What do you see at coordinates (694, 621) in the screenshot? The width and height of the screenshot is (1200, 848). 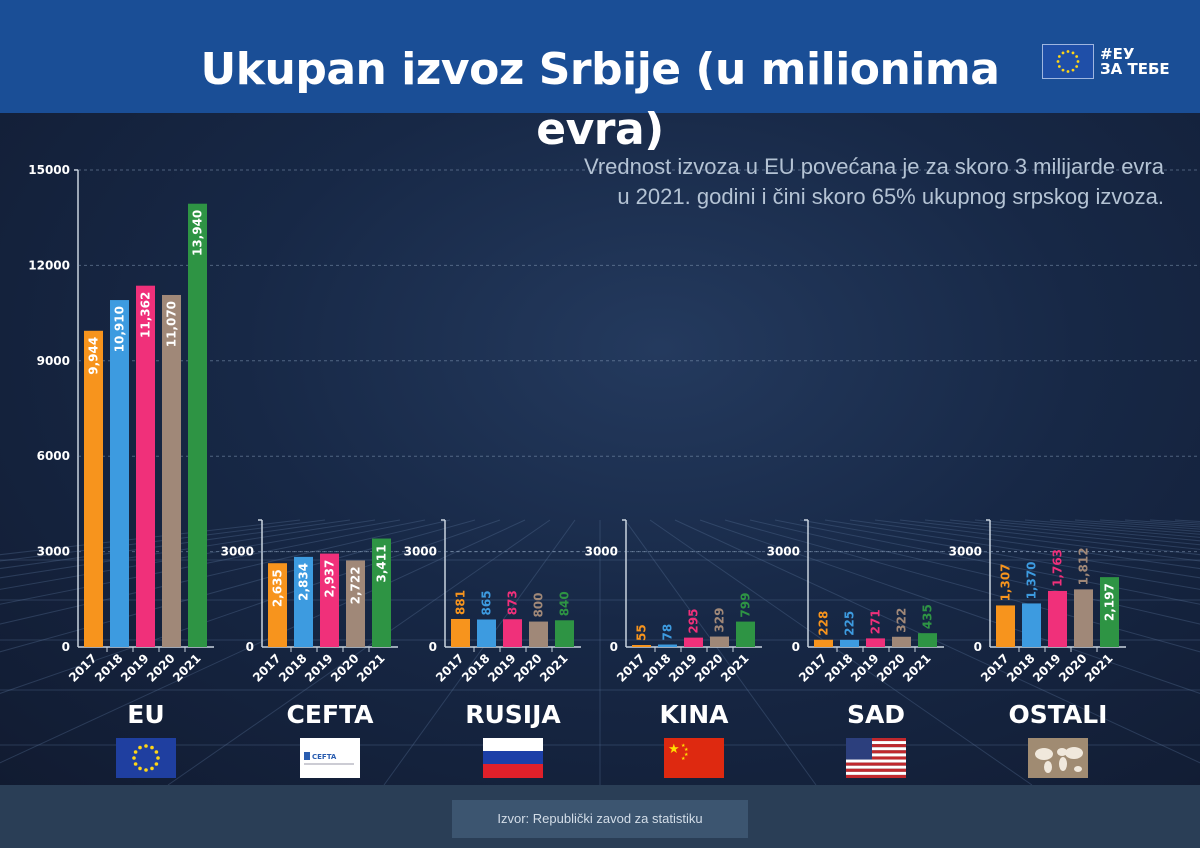 I see `data-label: 295` at bounding box center [694, 621].